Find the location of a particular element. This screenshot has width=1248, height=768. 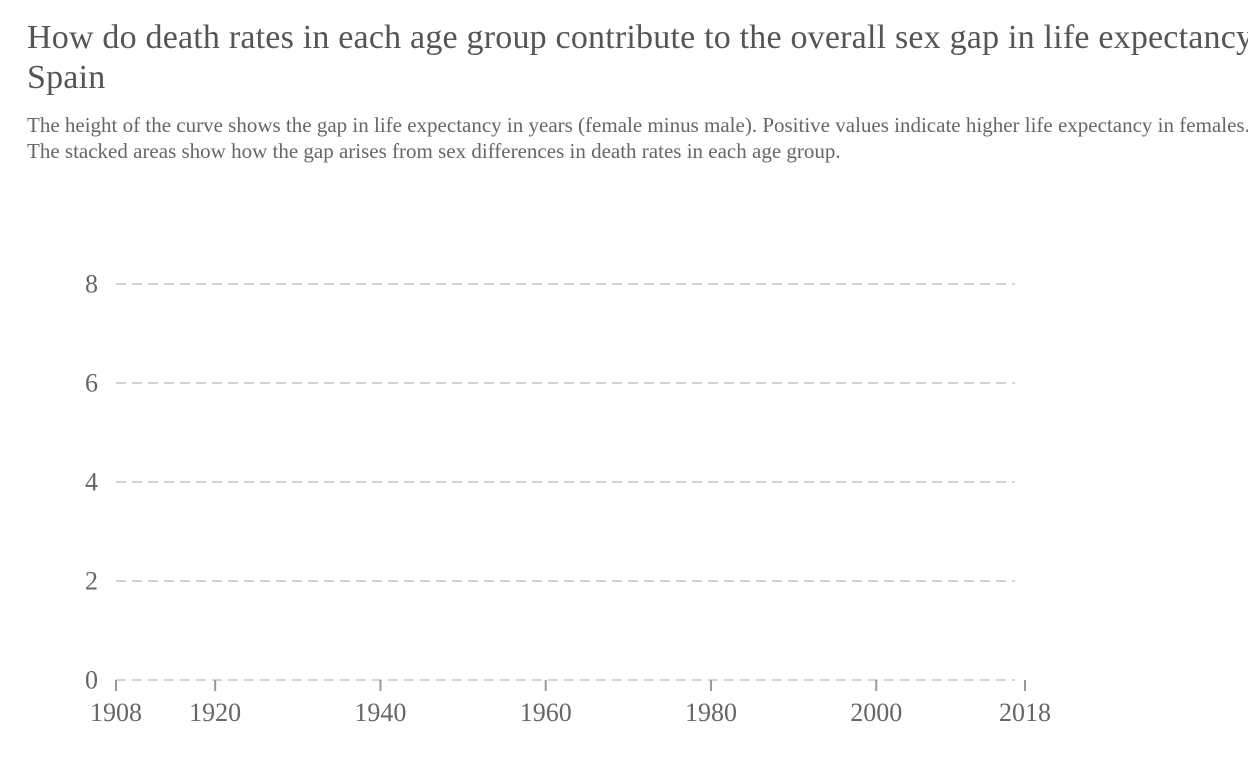

y-tick-label-6: 6 is located at coordinates (91, 383).